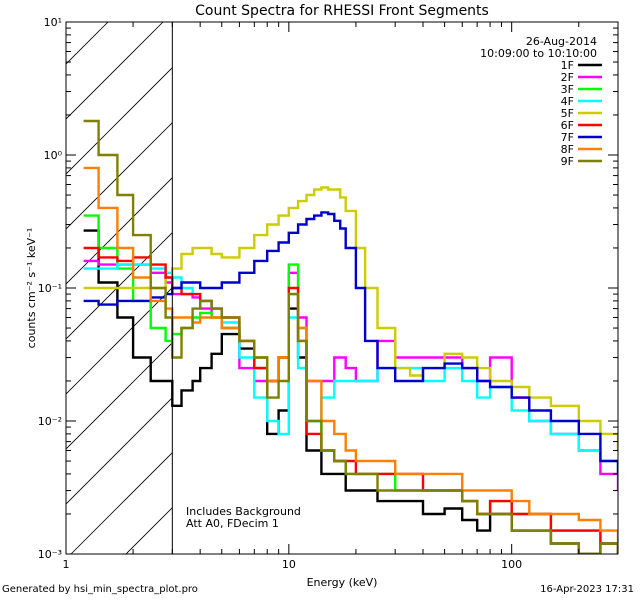 Image resolution: width=640 pixels, height=600 pixels. What do you see at coordinates (567, 137) in the screenshot?
I see `legend-label-7f: 7F` at bounding box center [567, 137].